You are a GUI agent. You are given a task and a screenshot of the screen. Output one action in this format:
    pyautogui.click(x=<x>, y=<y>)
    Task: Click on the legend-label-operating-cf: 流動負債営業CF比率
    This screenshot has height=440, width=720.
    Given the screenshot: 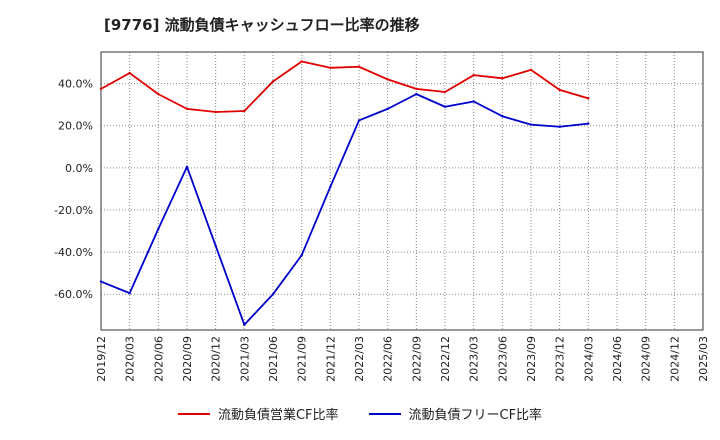 What is the action you would take?
    pyautogui.click(x=278, y=415)
    